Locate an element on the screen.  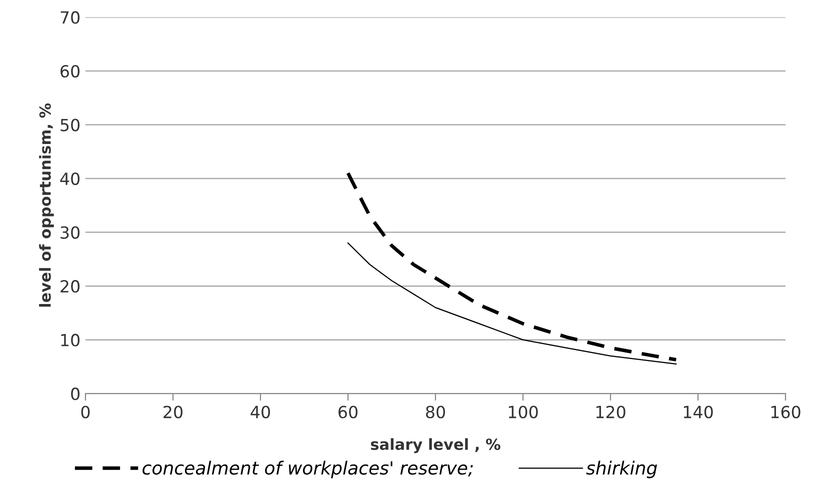
x-tick-label: 140 is located at coordinates (698, 412).